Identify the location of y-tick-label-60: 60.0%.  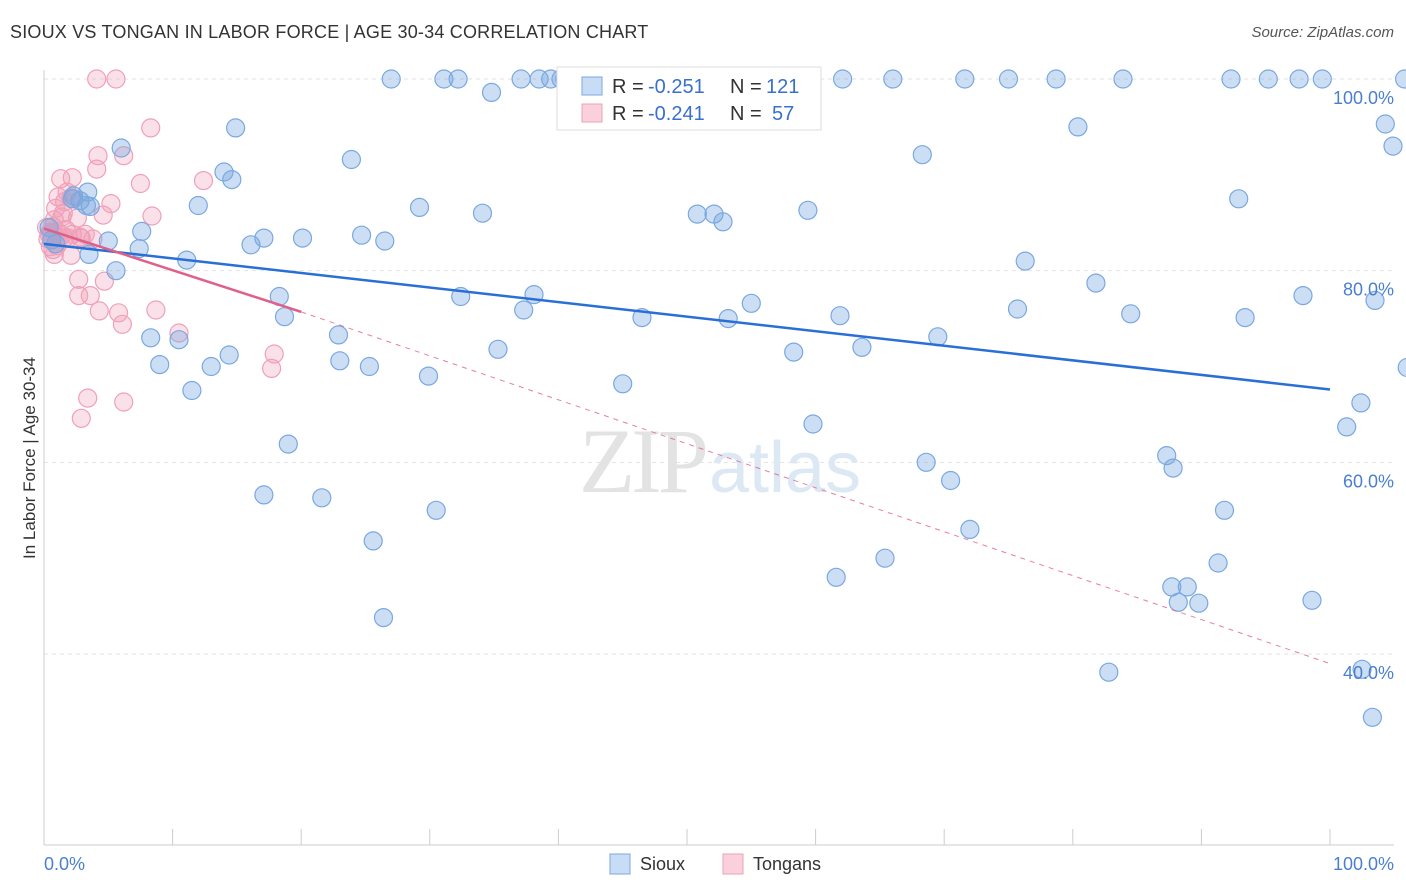
(1368, 481).